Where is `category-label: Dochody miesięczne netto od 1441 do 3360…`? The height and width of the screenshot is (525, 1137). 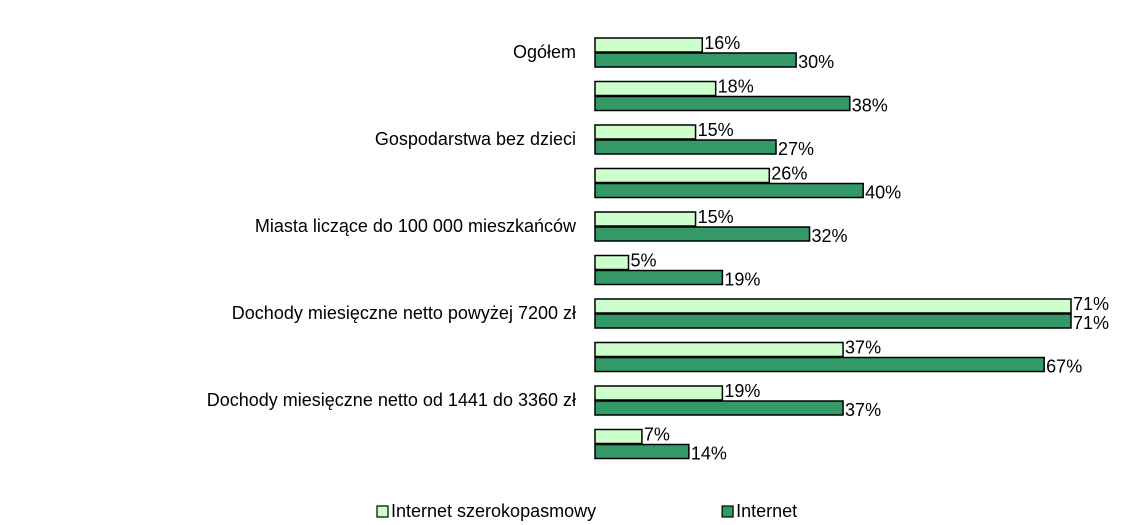 category-label: Dochody miesięczne netto od 1441 do 3360… is located at coordinates (391, 400).